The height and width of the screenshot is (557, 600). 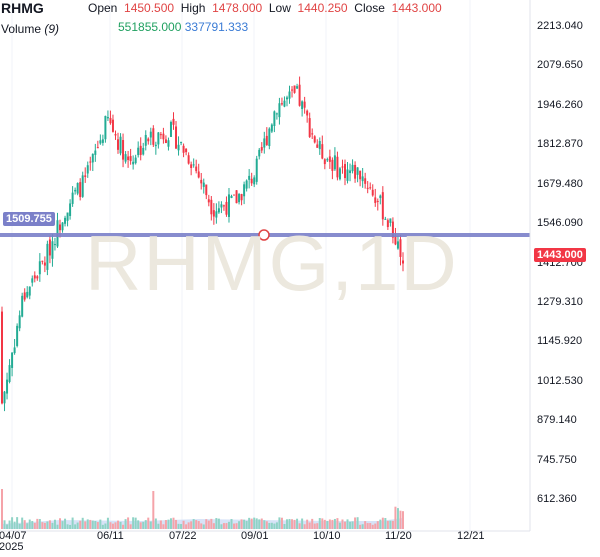 I want to click on price-tick-label: 1546.090, so click(x=560, y=223).